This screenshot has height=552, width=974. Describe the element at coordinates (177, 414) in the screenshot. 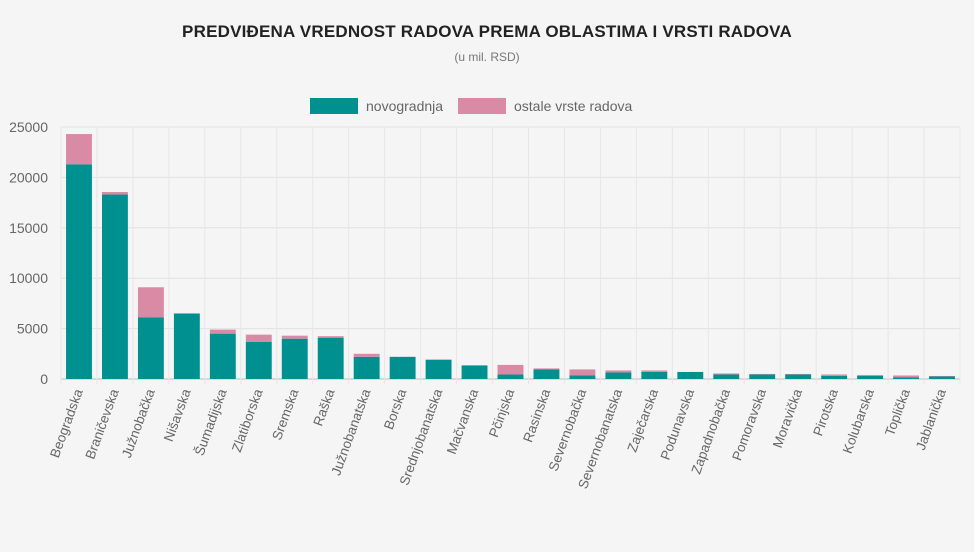

I see `x-tick-label: Nišavska` at that location.